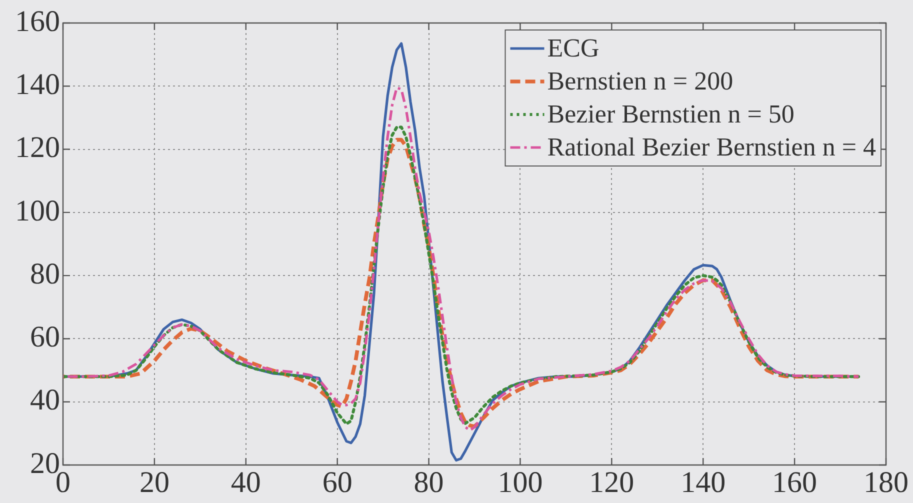 Image resolution: width=913 pixels, height=503 pixels. Describe the element at coordinates (611, 482) in the screenshot. I see `x-tick-label: 120` at that location.